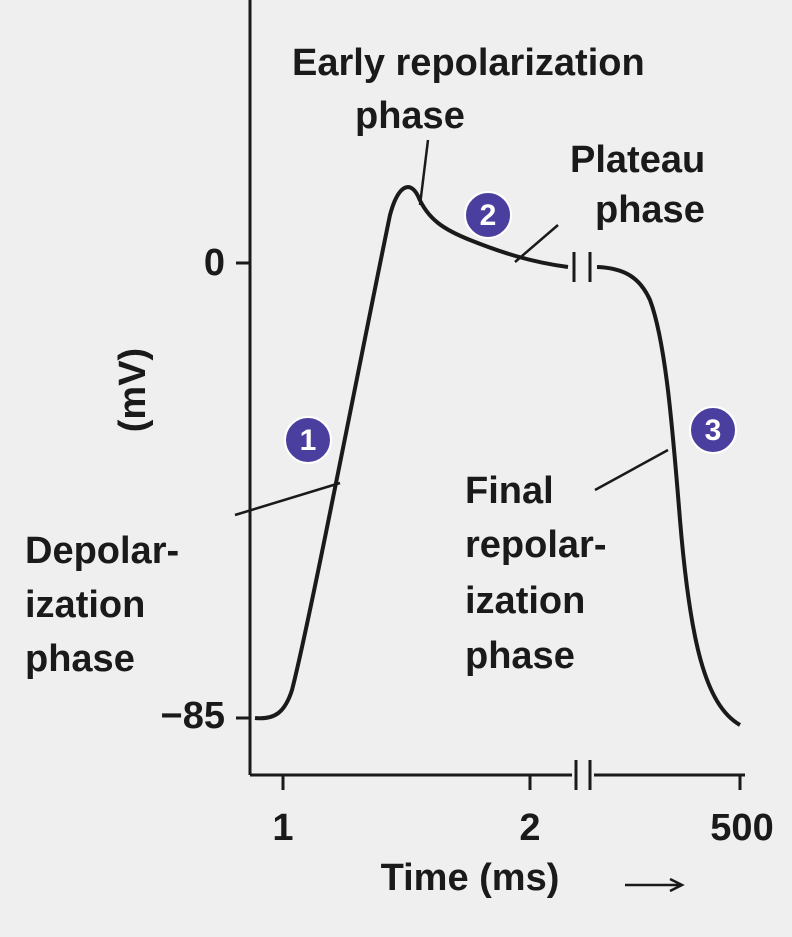 The height and width of the screenshot is (937, 792). Describe the element at coordinates (582, 267) in the screenshot. I see `curve-break` at that location.